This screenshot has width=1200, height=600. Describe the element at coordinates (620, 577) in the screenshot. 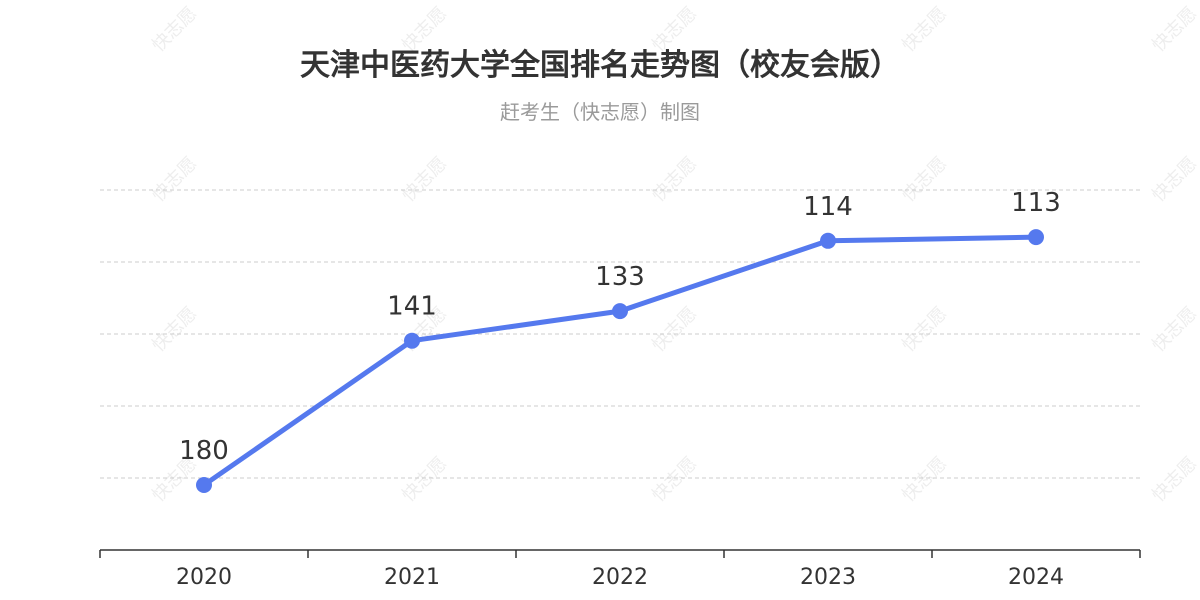

I see `x-tick-label: 2022` at that location.